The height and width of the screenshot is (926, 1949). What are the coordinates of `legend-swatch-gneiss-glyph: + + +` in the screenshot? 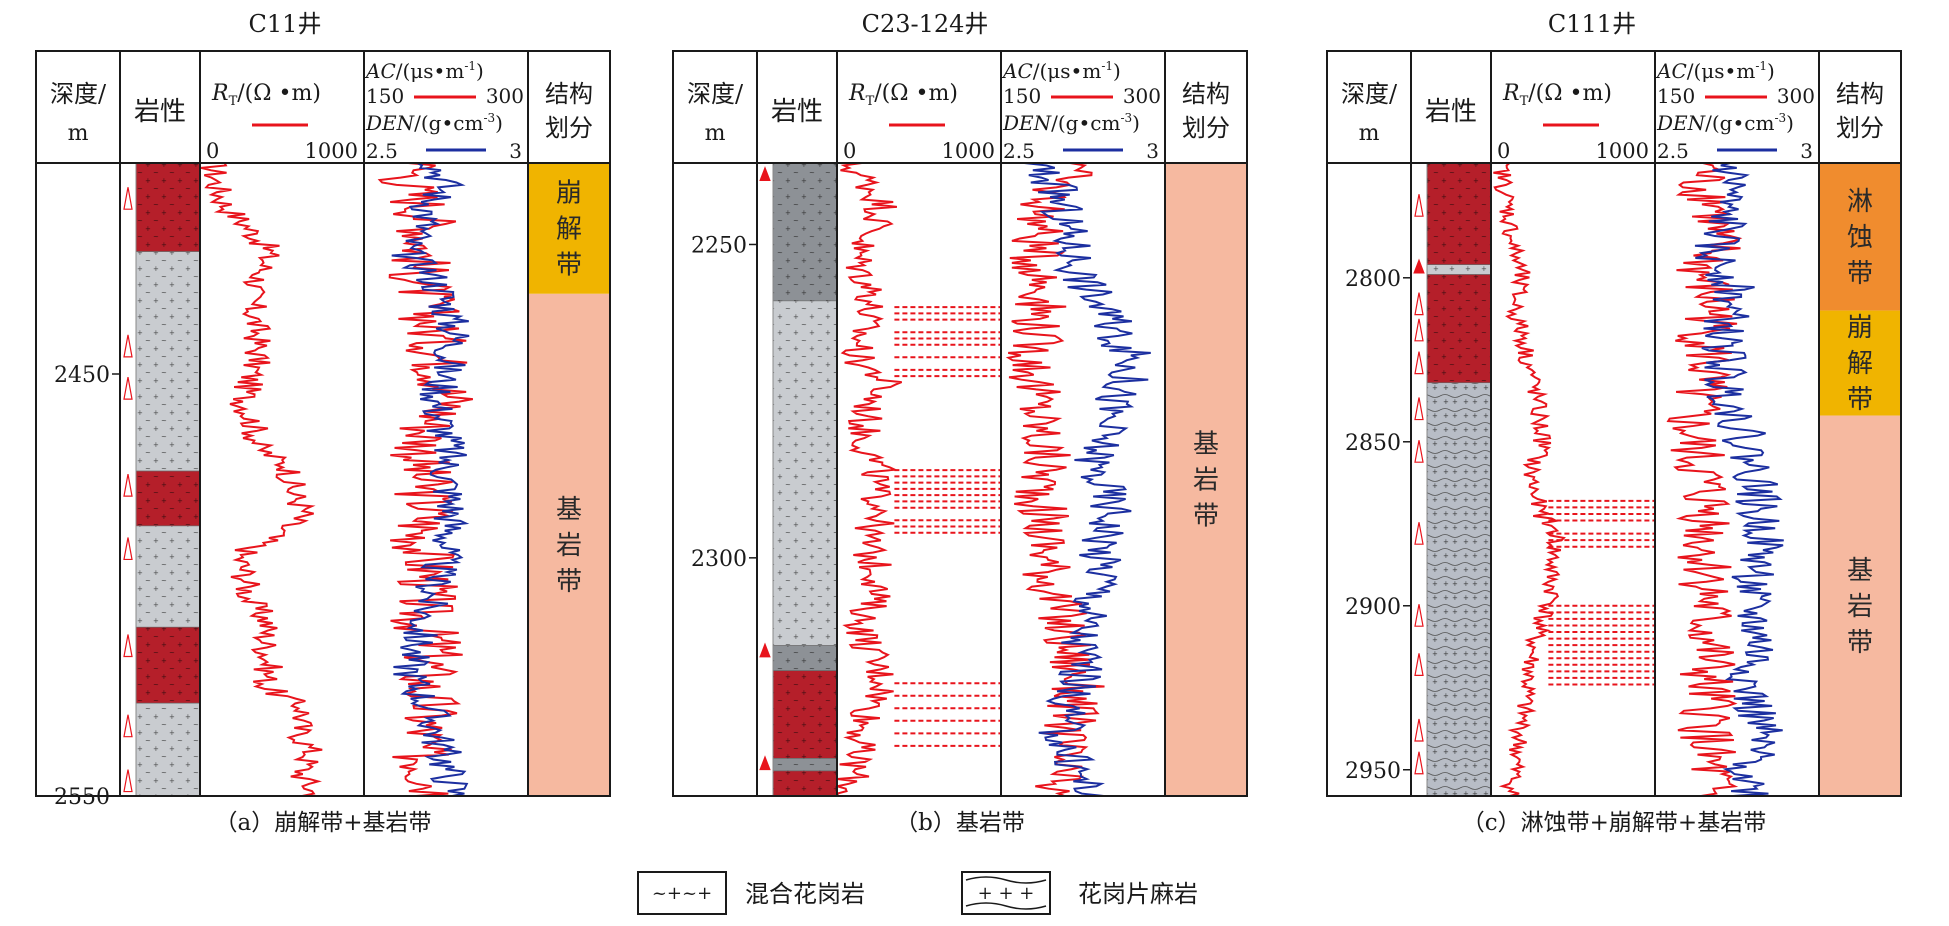 It's located at (1006, 893).